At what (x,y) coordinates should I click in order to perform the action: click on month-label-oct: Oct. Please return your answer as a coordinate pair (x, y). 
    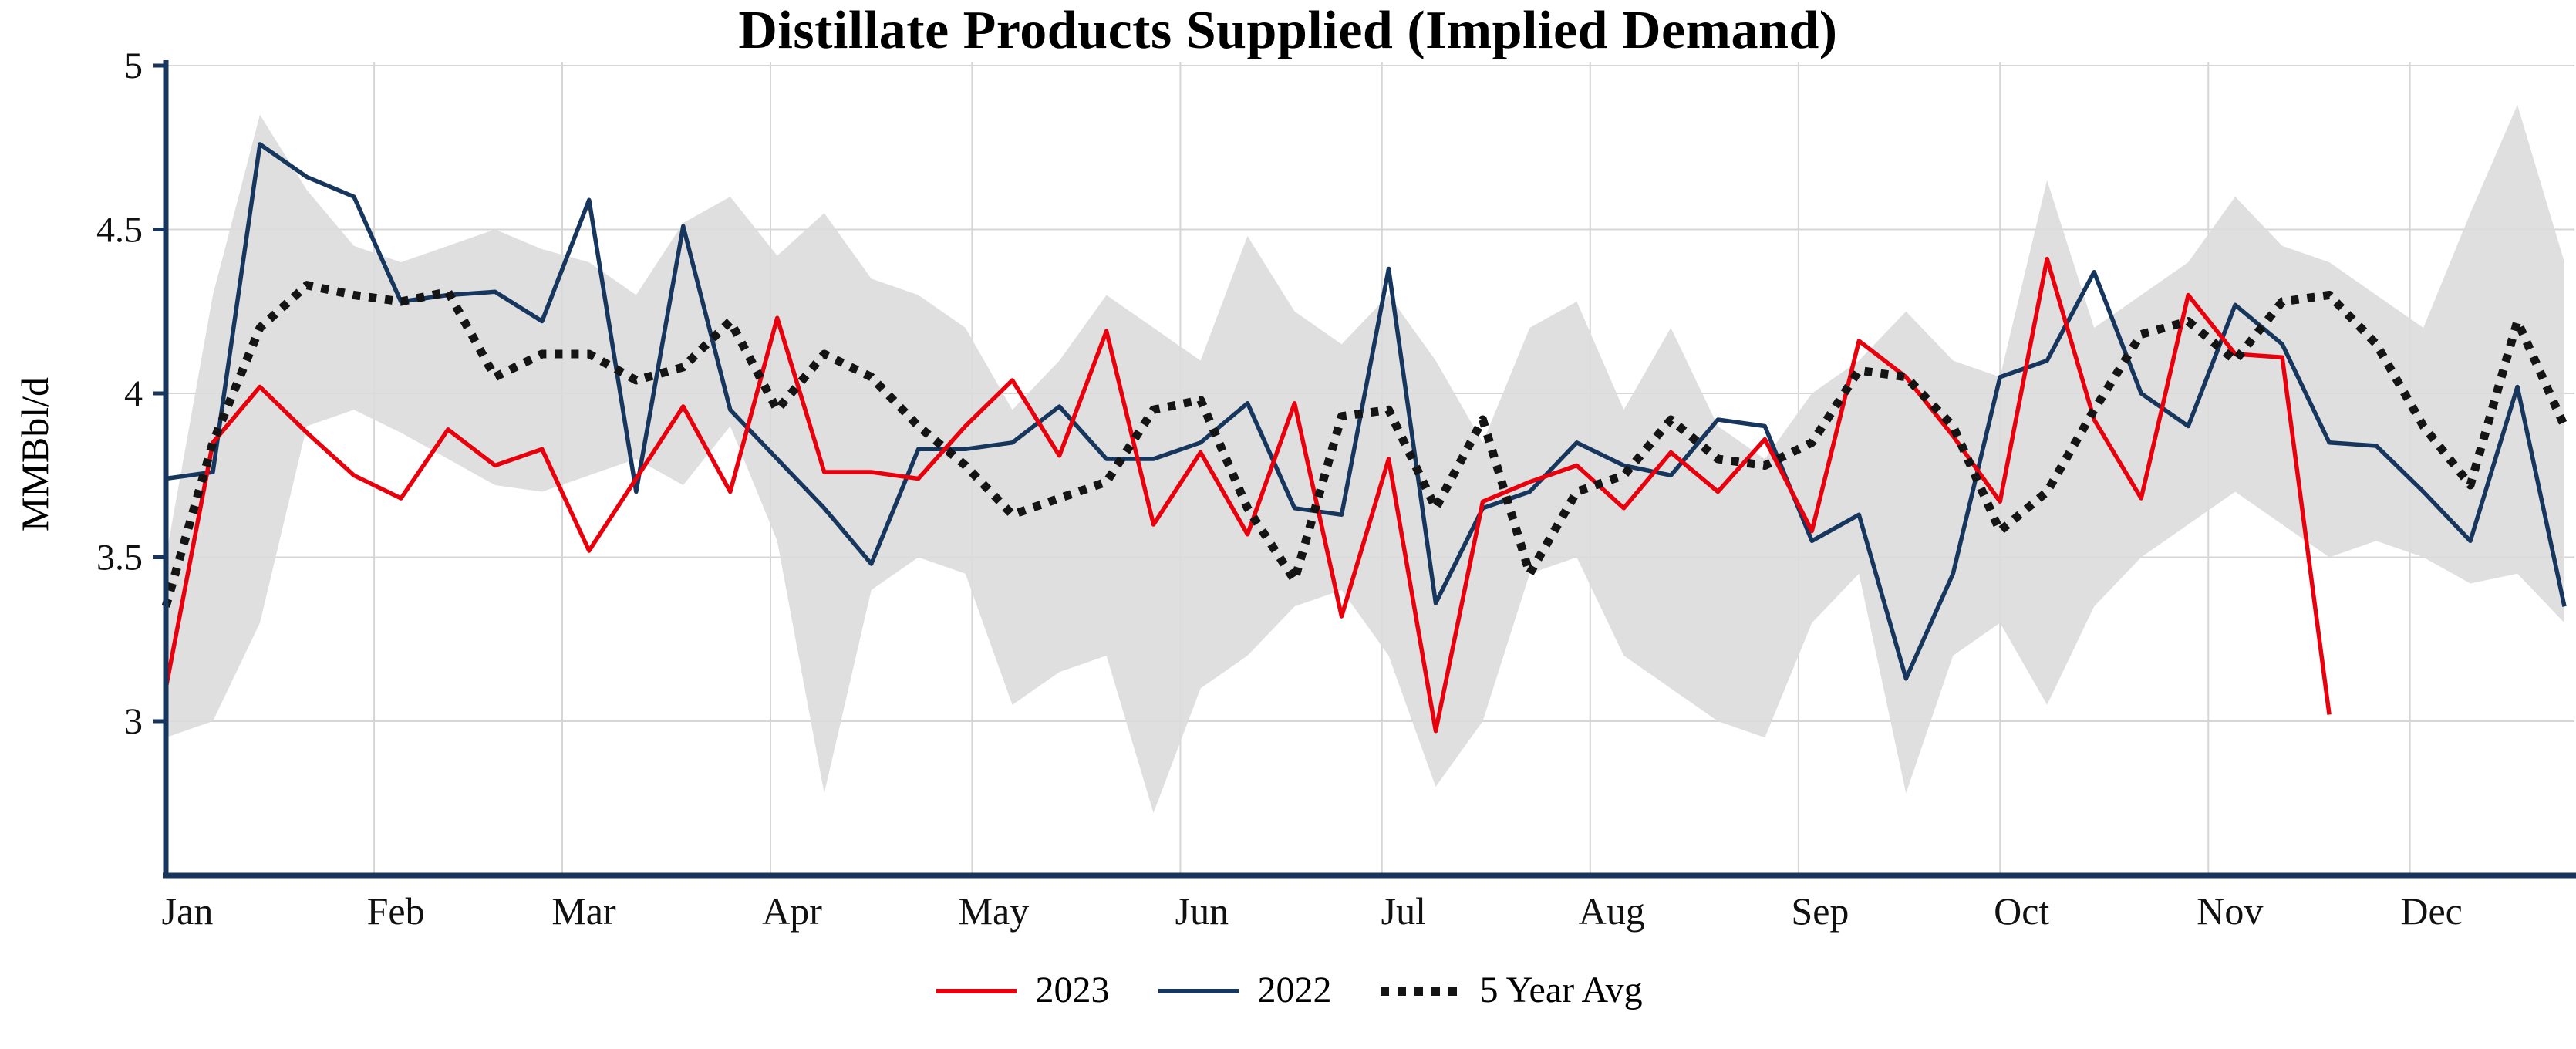
    Looking at the image, I should click on (2021, 911).